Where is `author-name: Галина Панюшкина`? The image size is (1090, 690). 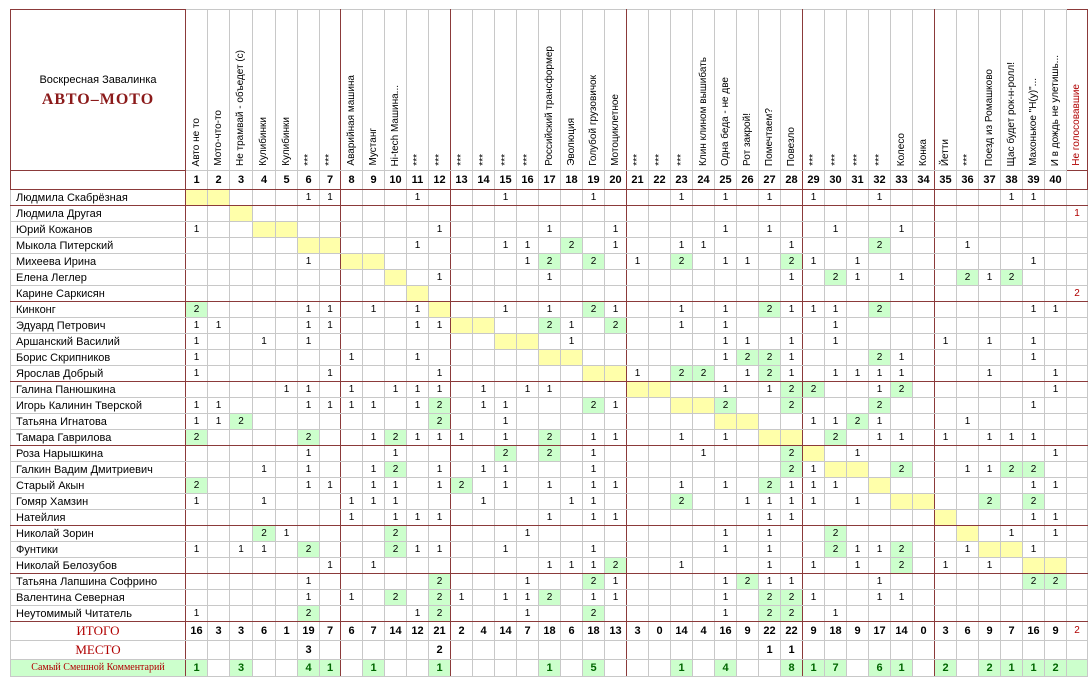 author-name: Галина Панюшкина is located at coordinates (98, 389).